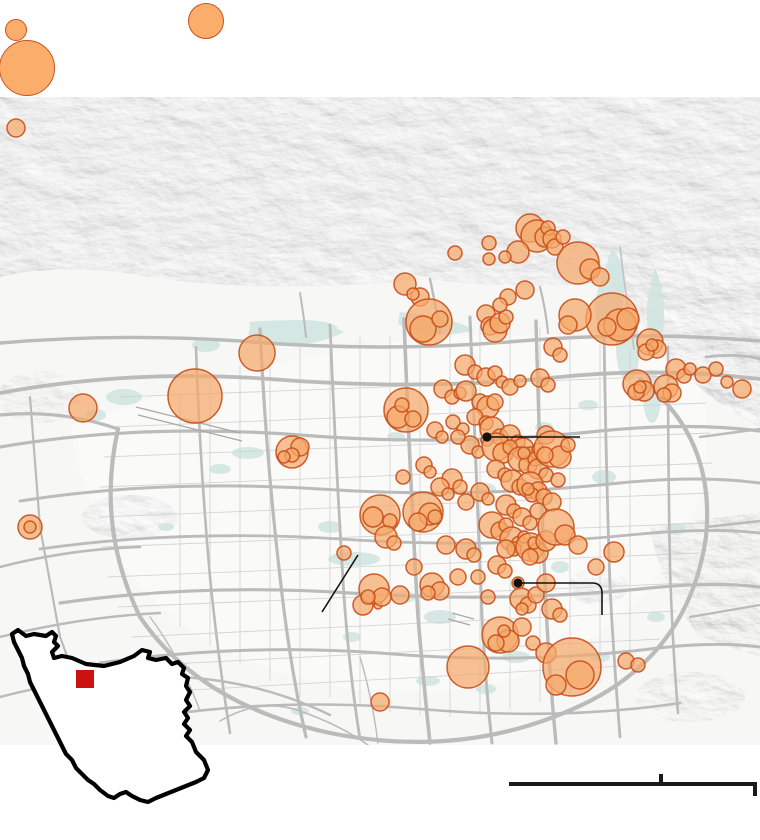  I want to click on legend-medium, so click(206, 21).